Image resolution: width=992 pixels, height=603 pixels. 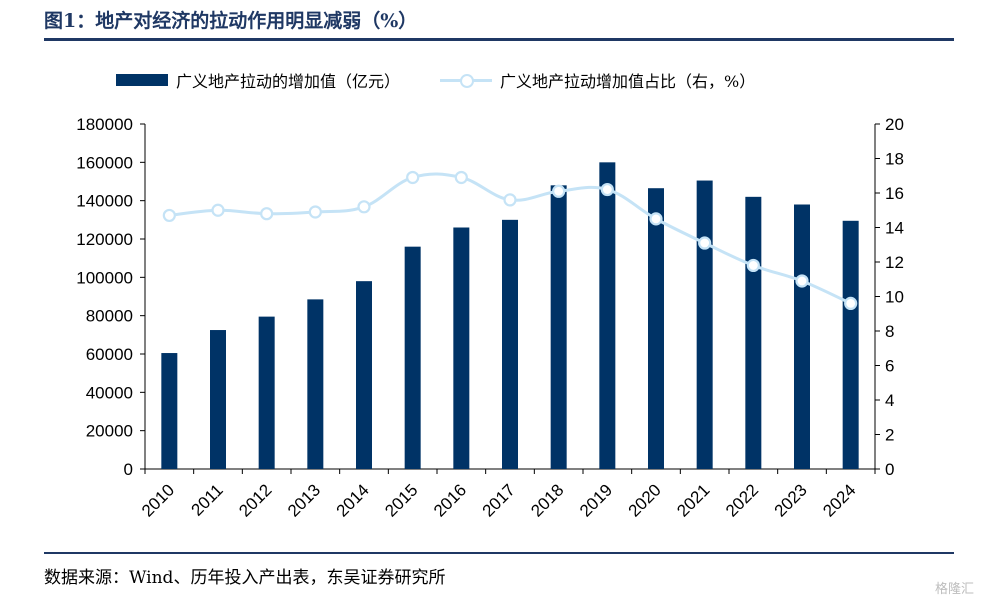 What do you see at coordinates (889, 331) in the screenshot?
I see `y-tick-label-right: 8` at bounding box center [889, 331].